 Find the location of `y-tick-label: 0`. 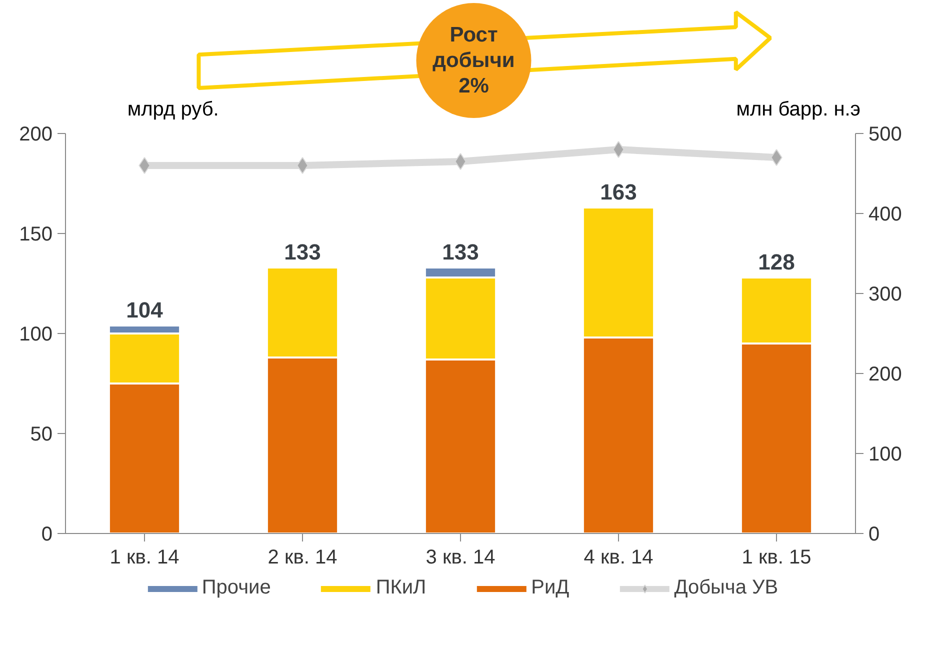

y-tick-label: 0 is located at coordinates (46, 535).